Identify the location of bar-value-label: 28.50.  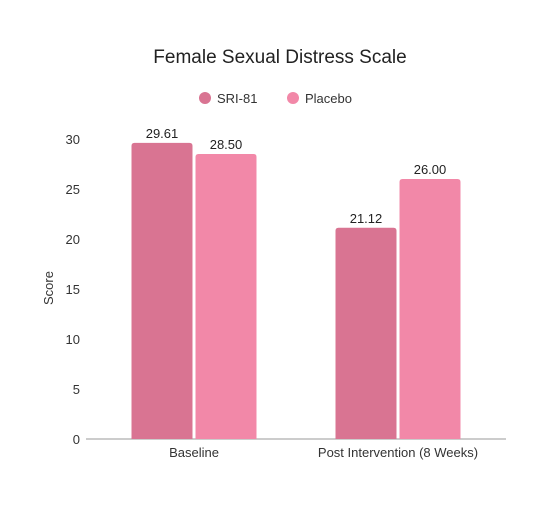
(226, 144).